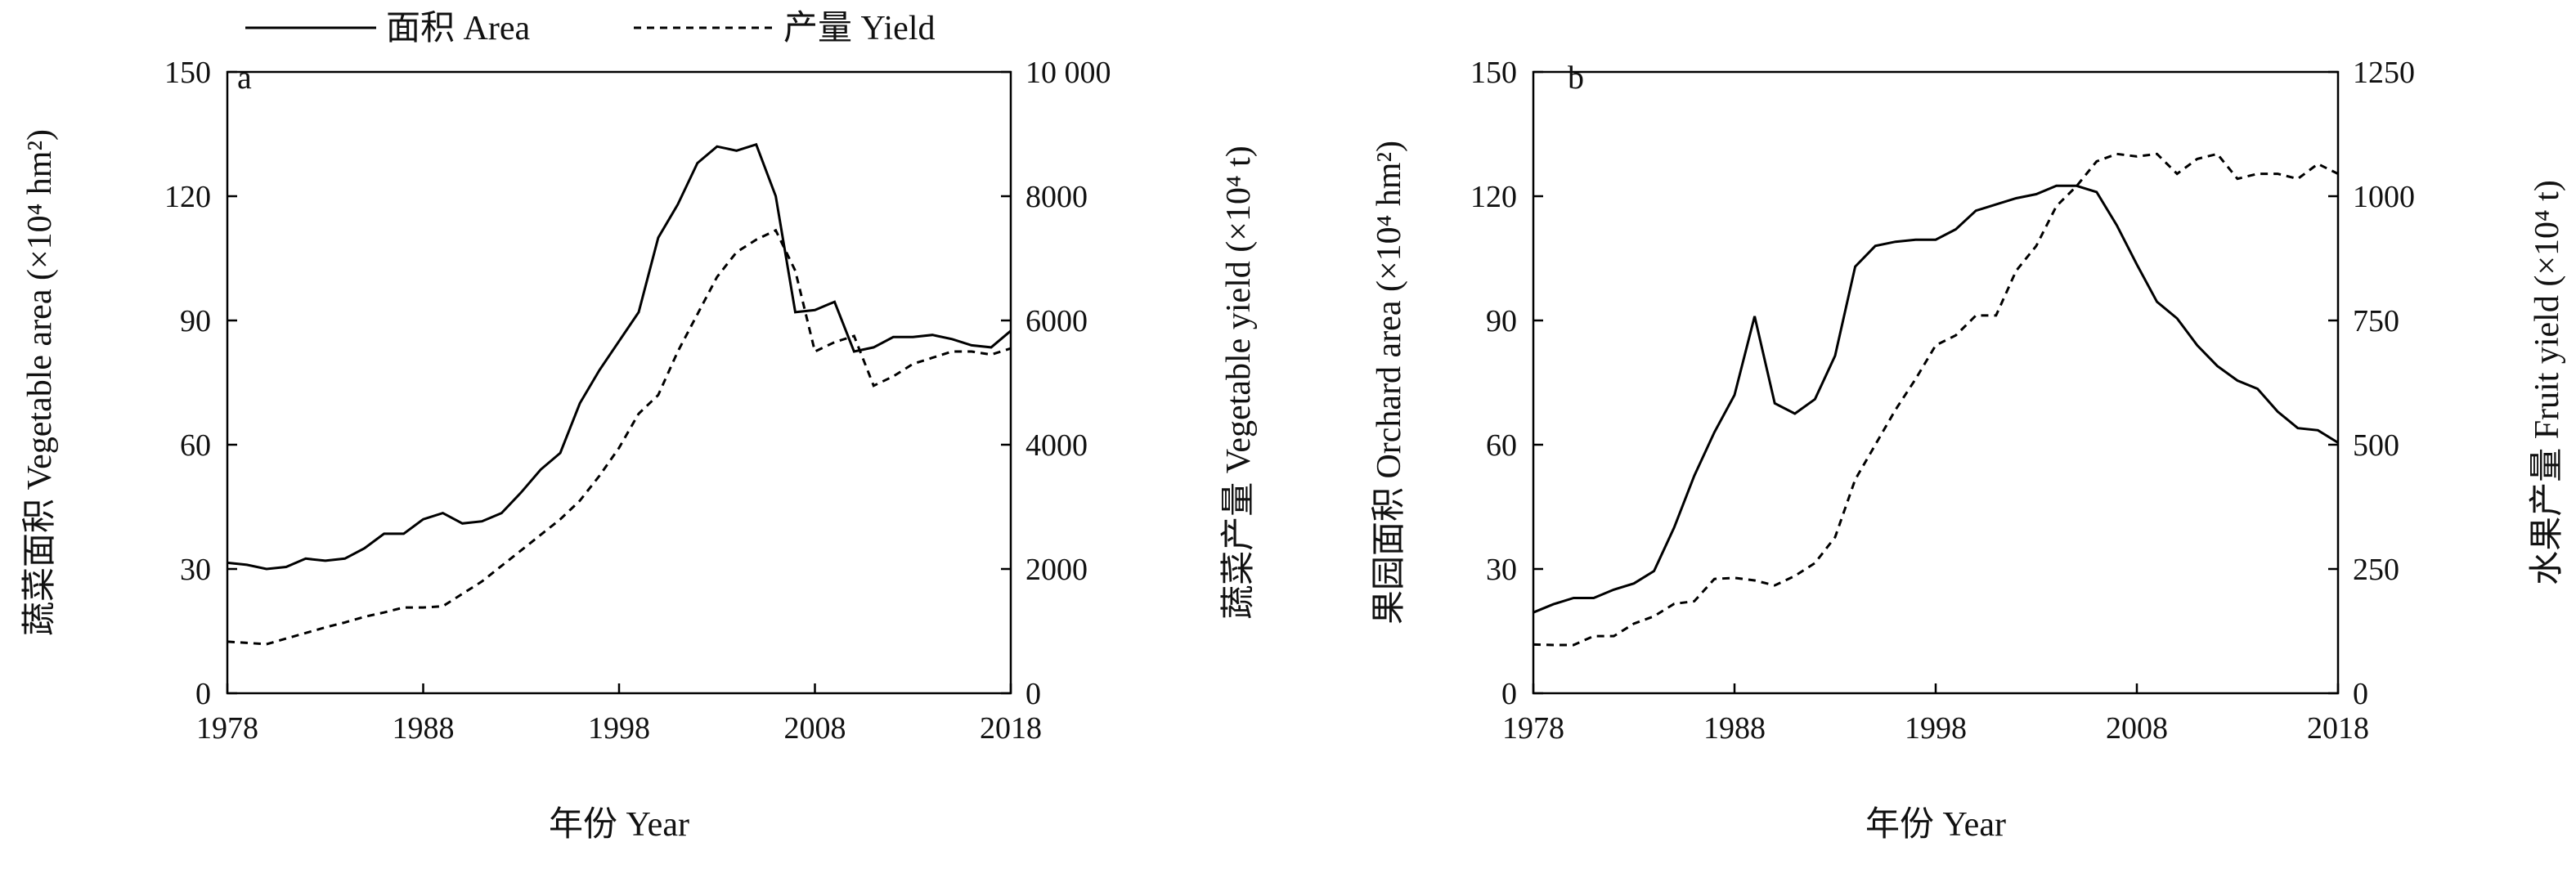 This screenshot has height=869, width=2576. What do you see at coordinates (1239, 383) in the screenshot?
I see `y2-axis-label-a: 蔬菜产量 Vegetable yield (×10⁴ t)` at bounding box center [1239, 383].